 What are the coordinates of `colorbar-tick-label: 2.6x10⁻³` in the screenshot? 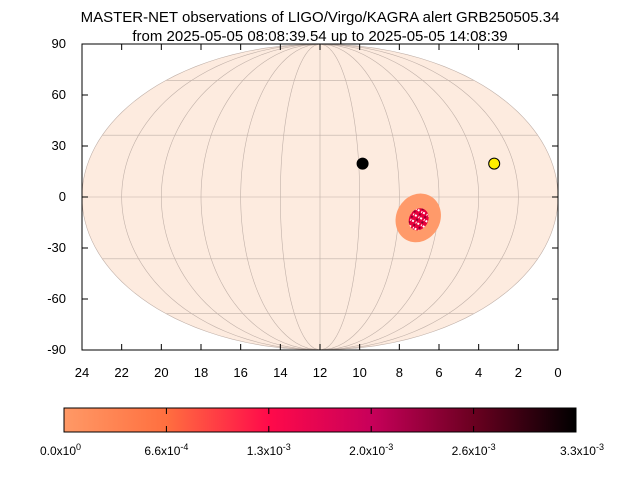 It's located at (474, 450).